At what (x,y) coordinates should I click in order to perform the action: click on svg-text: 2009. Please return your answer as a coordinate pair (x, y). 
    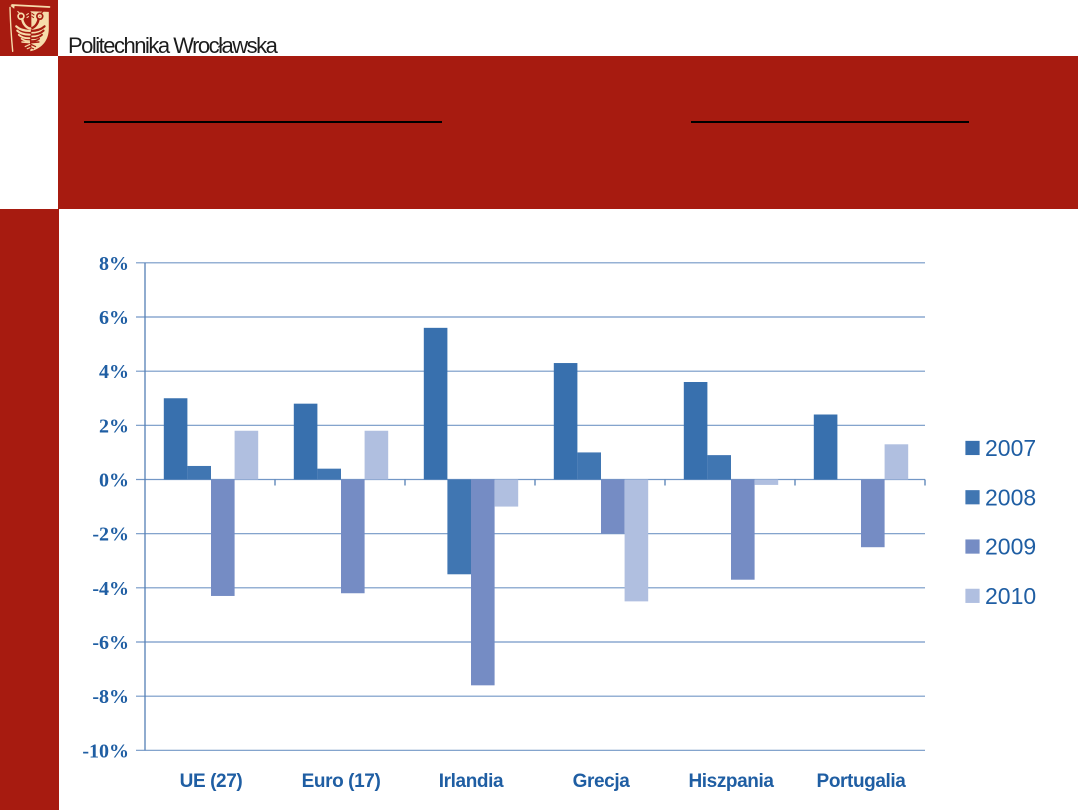
    Looking at the image, I should click on (1010, 547).